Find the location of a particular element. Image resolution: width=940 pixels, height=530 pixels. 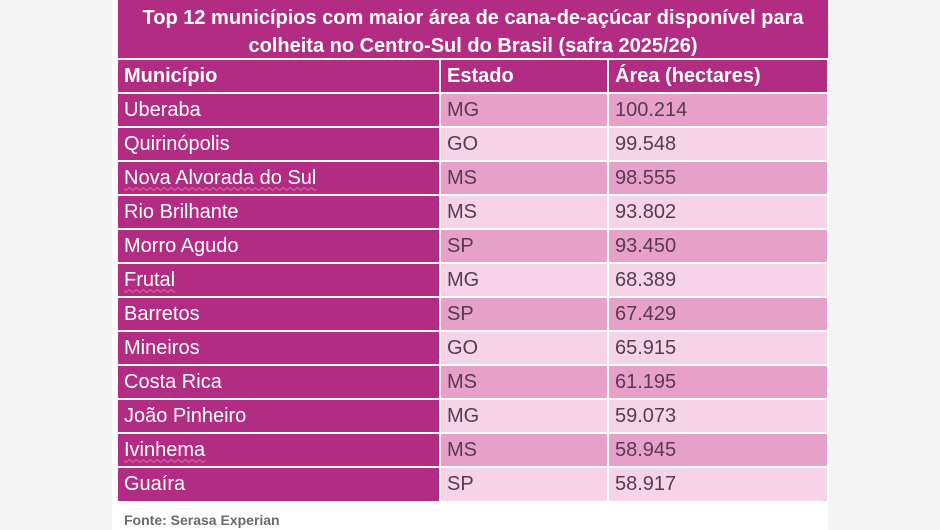

cell-area: 93.450 is located at coordinates (718, 245).